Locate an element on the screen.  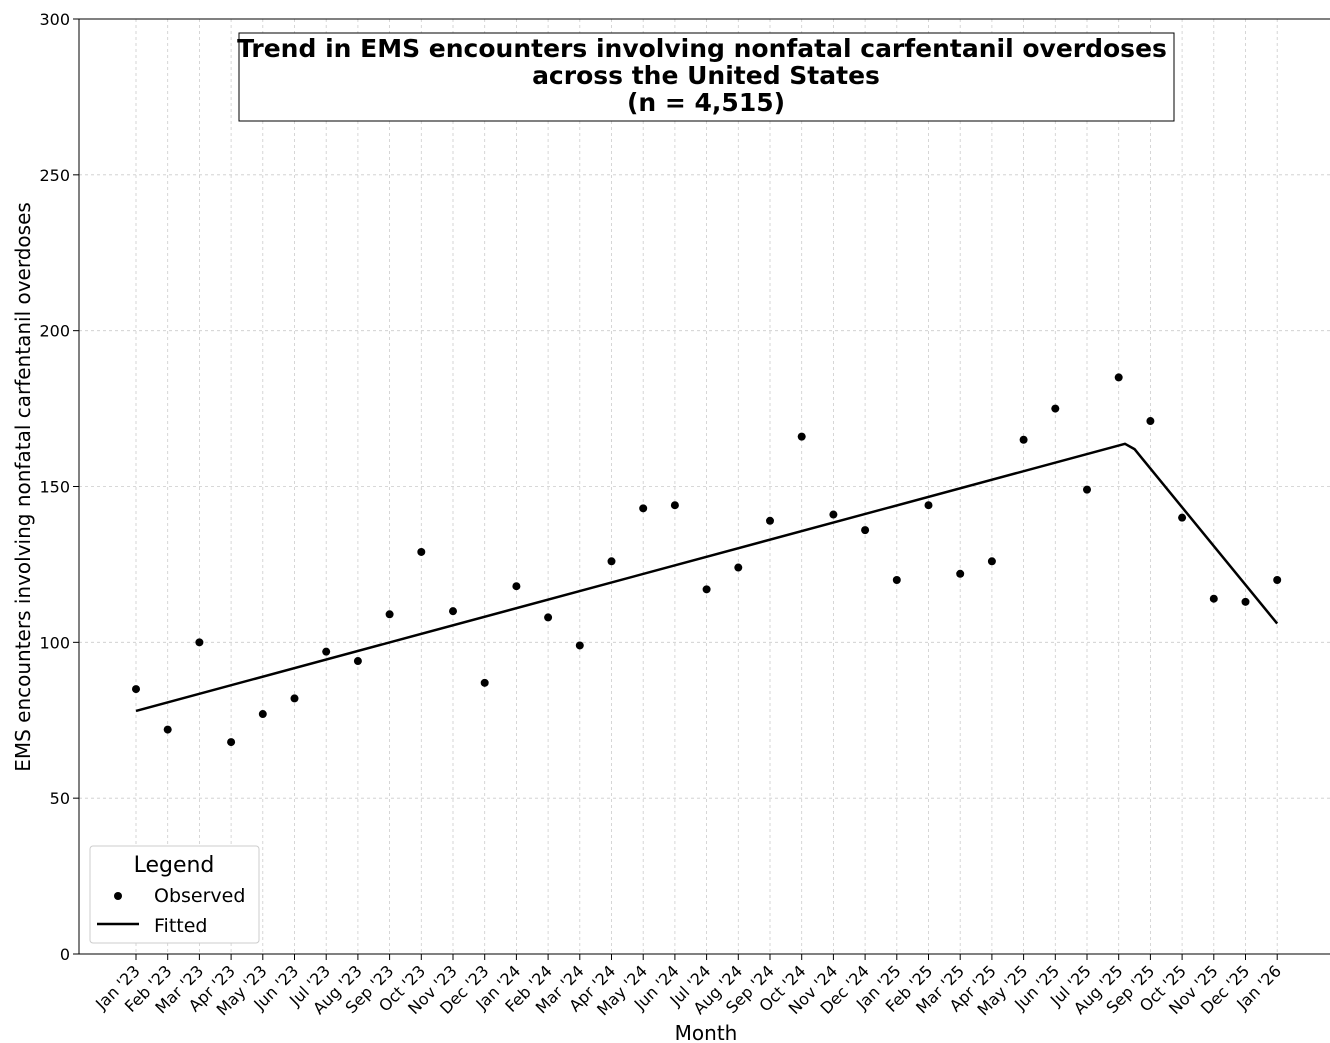
y-tick-label: 300 is located at coordinates (54, 19).